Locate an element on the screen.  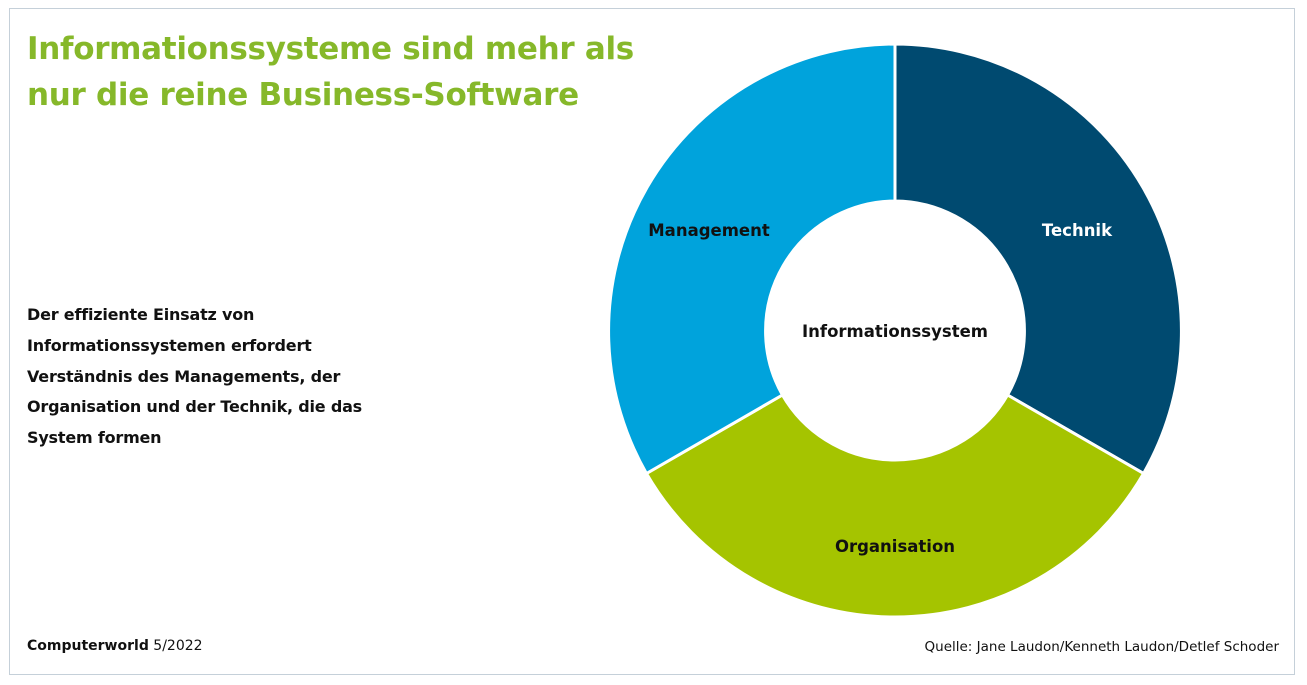
segment-technik is located at coordinates (1038, 259).